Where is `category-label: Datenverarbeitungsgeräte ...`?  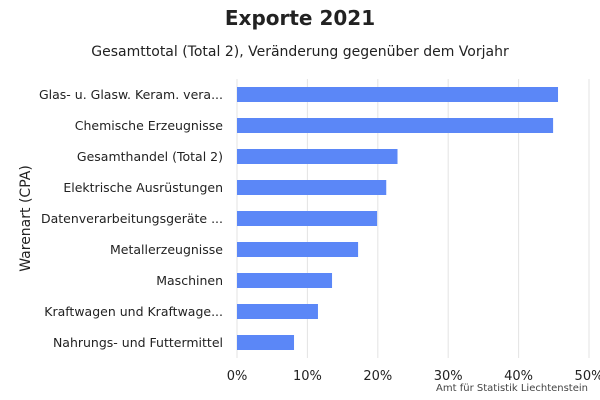 category-label: Datenverarbeitungsgeräte ... is located at coordinates (132, 218).